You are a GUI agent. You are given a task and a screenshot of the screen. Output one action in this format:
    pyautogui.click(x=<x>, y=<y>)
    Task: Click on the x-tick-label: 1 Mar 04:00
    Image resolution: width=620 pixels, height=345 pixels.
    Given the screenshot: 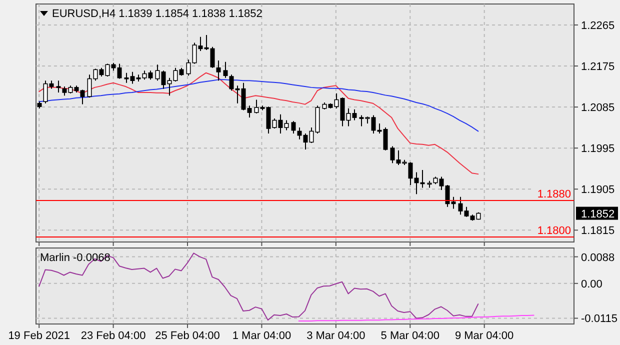 What is the action you would take?
    pyautogui.click(x=262, y=336)
    